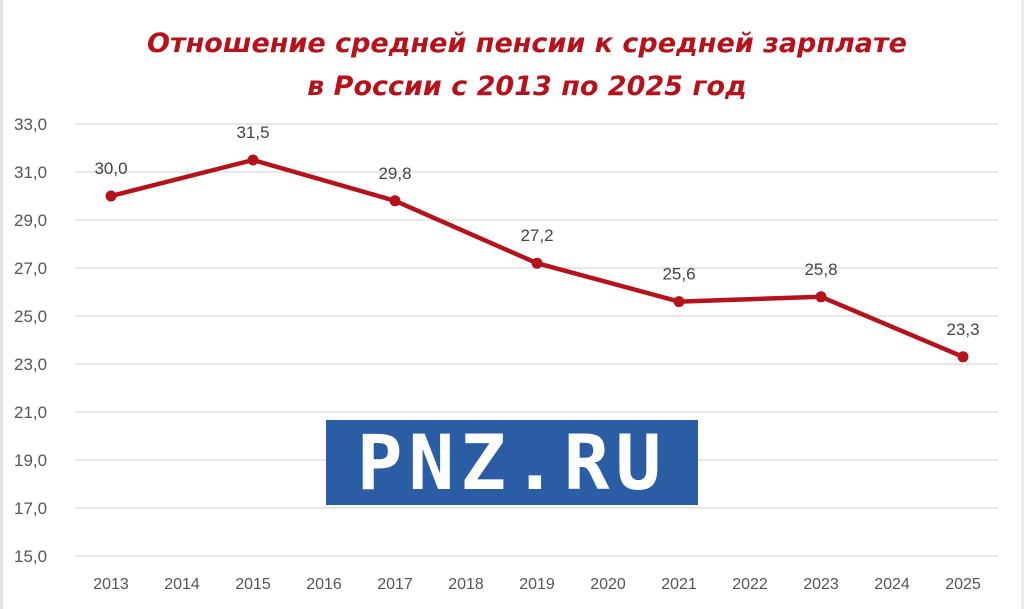 This screenshot has height=609, width=1024. What do you see at coordinates (527, 86) in the screenshot?
I see `chart-title-line-2: в России с 2013 по 2025 год` at bounding box center [527, 86].